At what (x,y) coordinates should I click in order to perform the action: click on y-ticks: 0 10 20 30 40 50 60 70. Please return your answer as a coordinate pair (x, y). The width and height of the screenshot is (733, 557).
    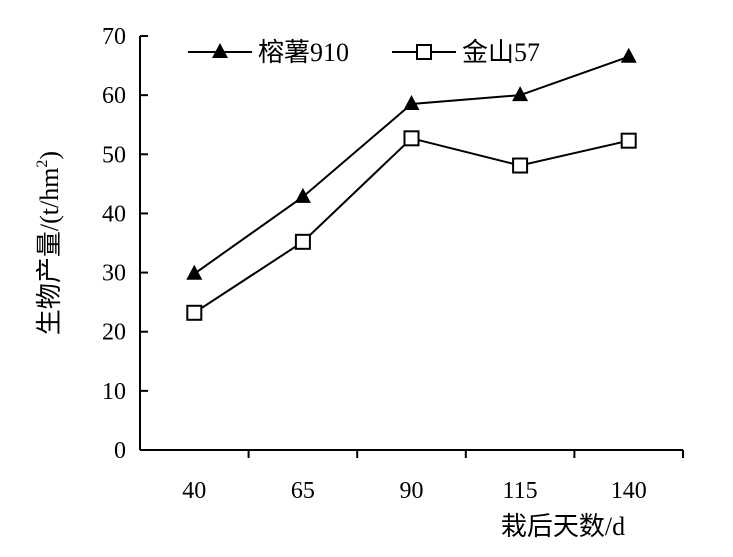
    Looking at the image, I should click on (125, 244).